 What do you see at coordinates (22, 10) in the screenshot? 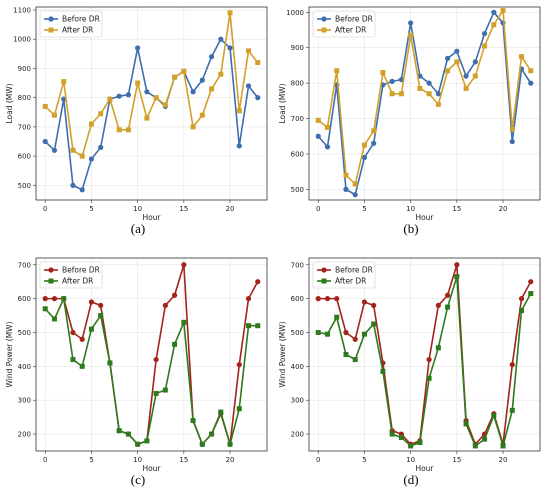
I see `y-tick-label: 1100` at bounding box center [22, 10].